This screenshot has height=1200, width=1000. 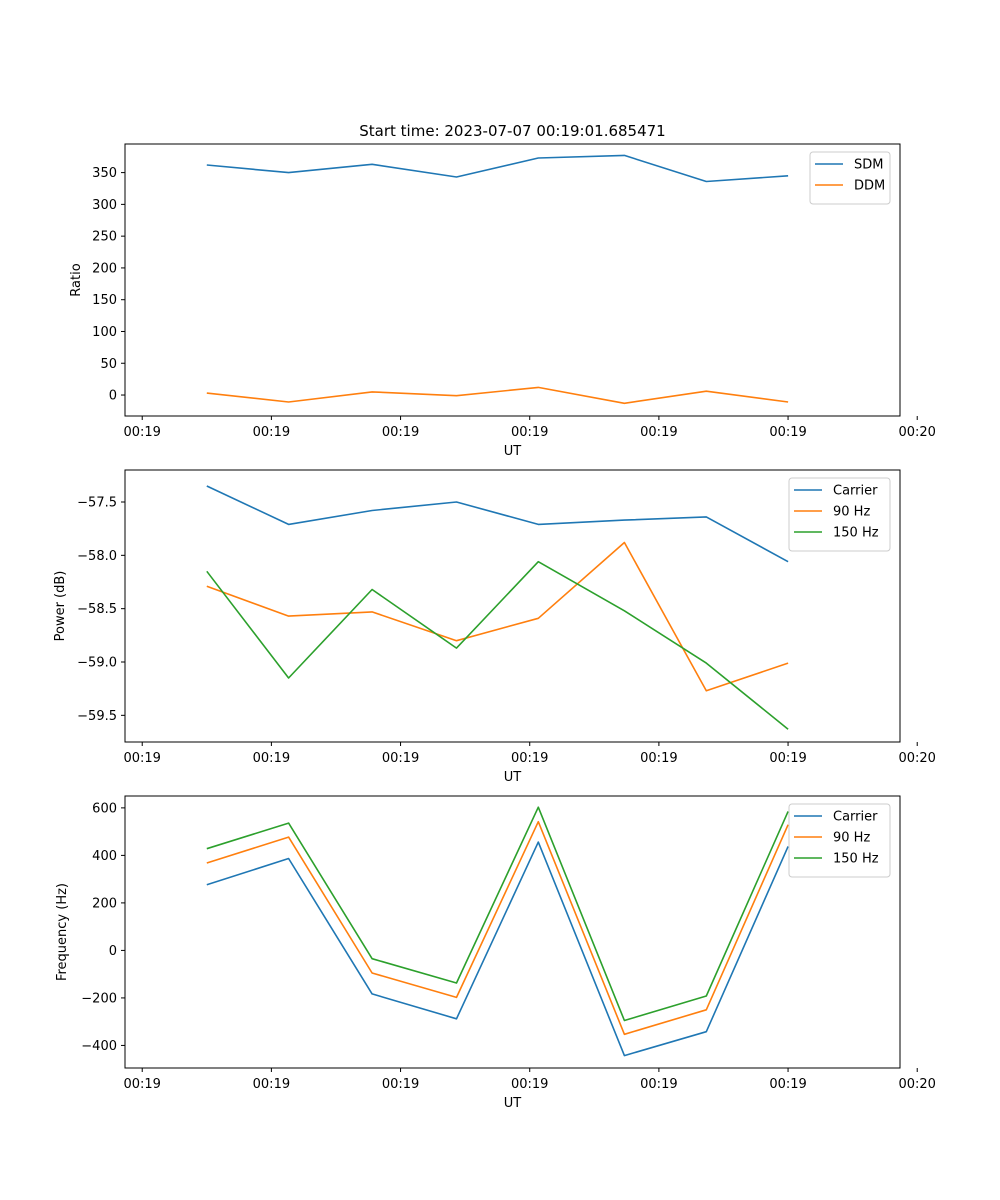 I want to click on y-tick-label: 150, so click(x=104, y=300).